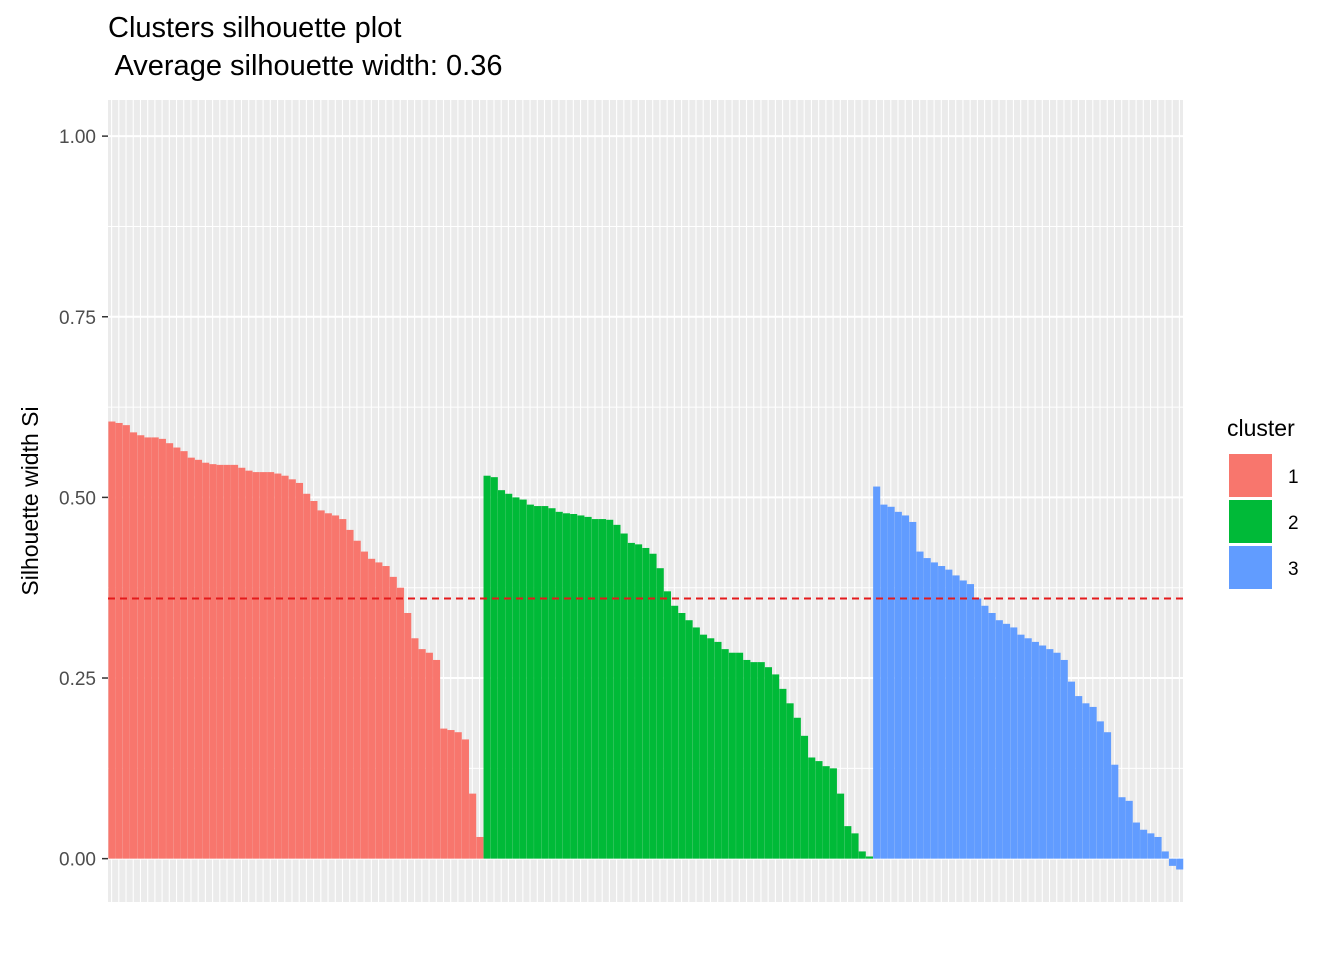  I want to click on y-axis: 0.00 0.25 0.50 0.75 1.00, so click(83, 499).